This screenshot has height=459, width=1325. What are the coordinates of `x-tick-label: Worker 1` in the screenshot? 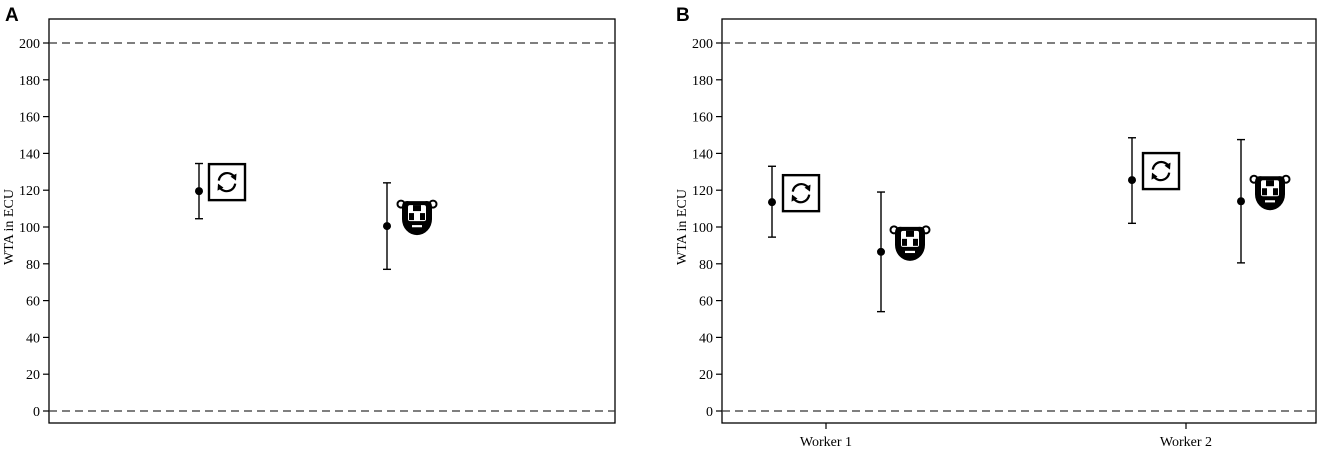 It's located at (826, 442).